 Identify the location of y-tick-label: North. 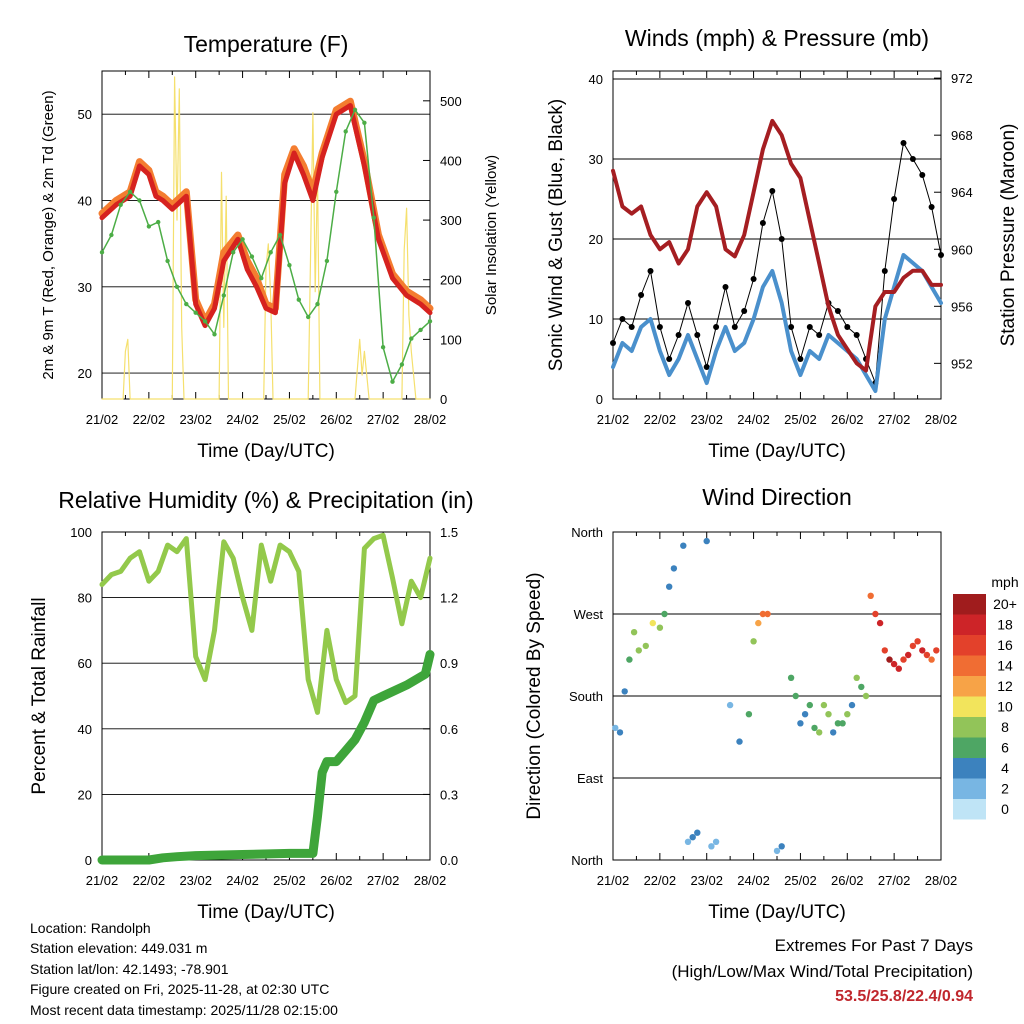
(587, 860).